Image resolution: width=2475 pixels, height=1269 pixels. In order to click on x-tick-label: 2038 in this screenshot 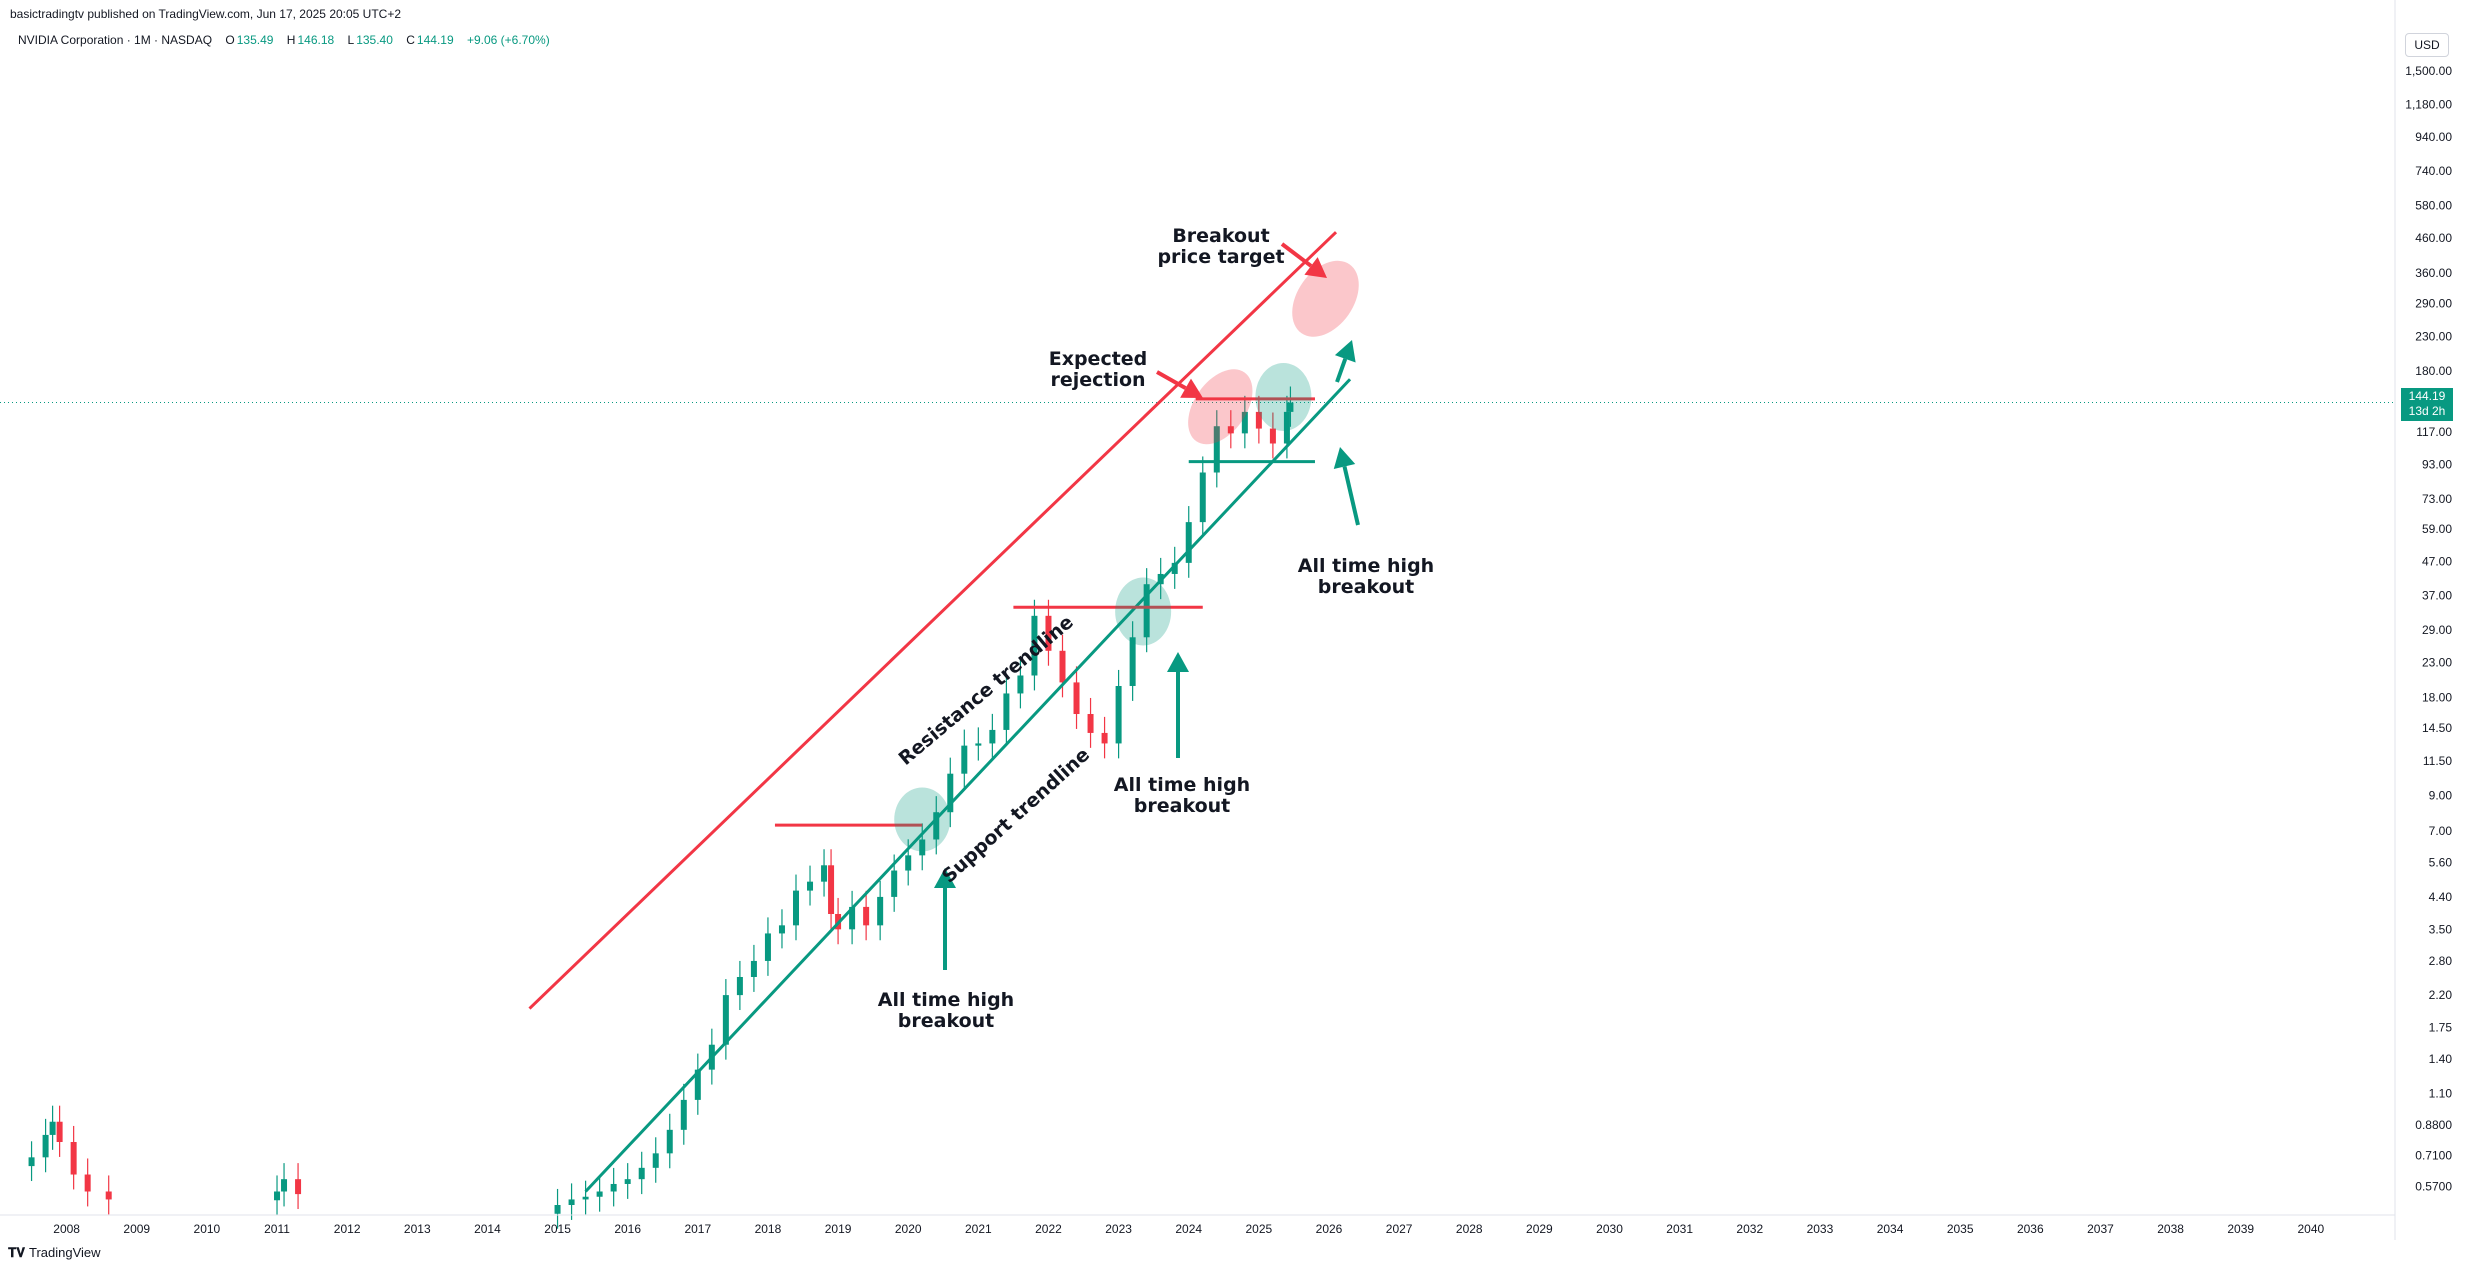, I will do `click(2170, 1229)`.